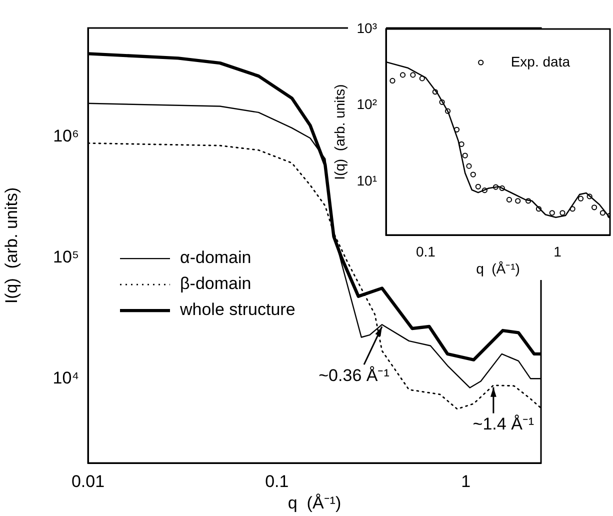  Describe the element at coordinates (216, 258) in the screenshot. I see `legend-label: α-domain` at that location.